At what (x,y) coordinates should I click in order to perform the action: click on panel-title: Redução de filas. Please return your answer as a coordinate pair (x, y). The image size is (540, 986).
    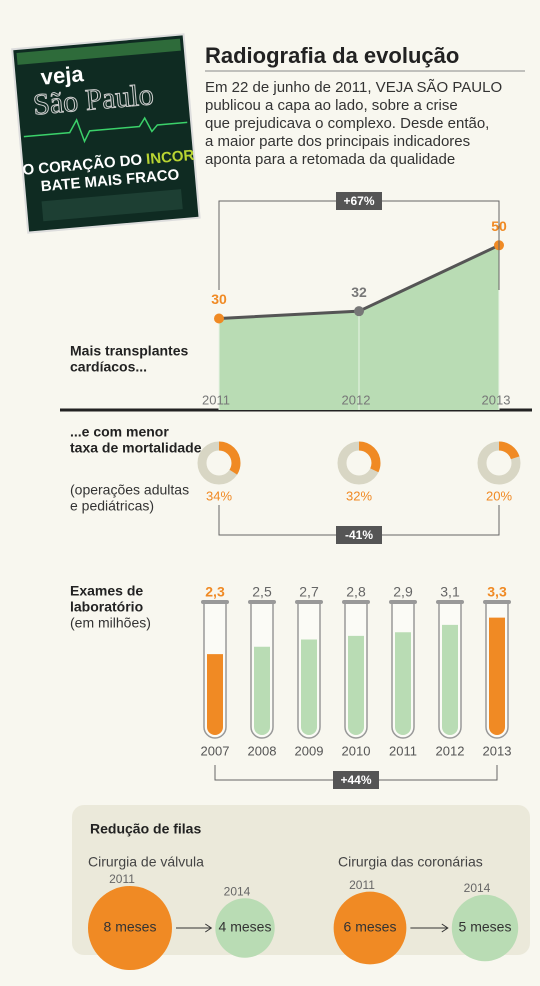
    Looking at the image, I should click on (145, 829).